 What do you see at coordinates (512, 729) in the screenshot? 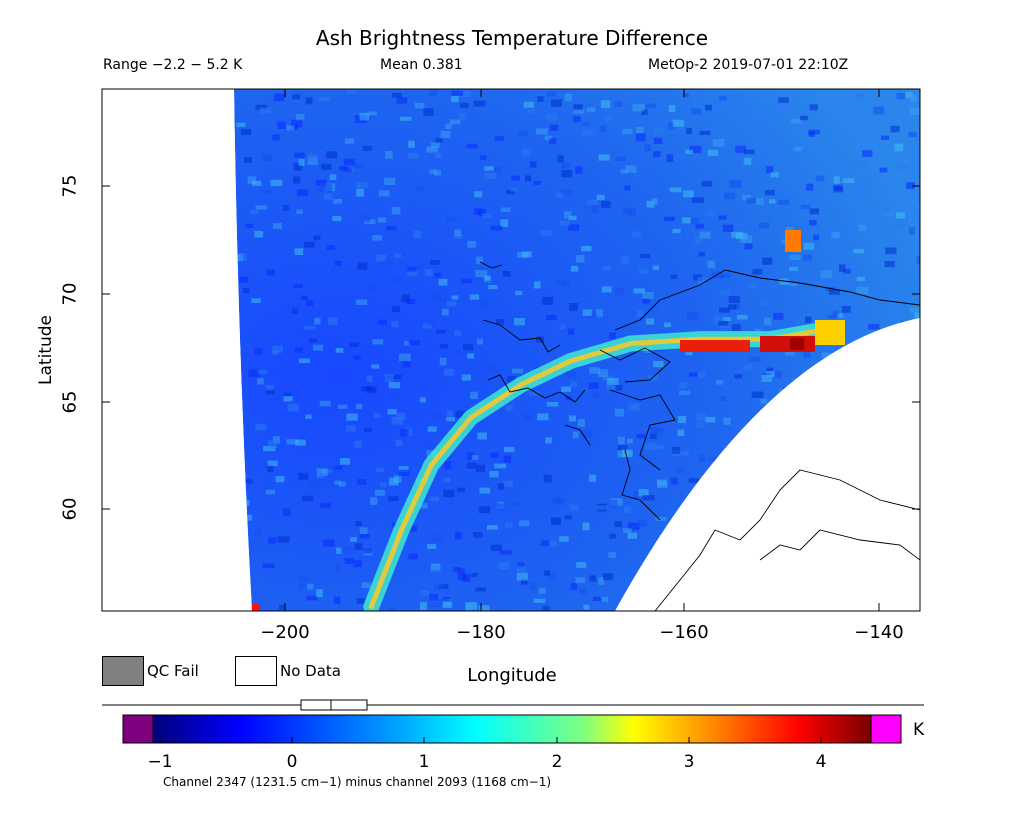
I see `colorbar-gradient` at bounding box center [512, 729].